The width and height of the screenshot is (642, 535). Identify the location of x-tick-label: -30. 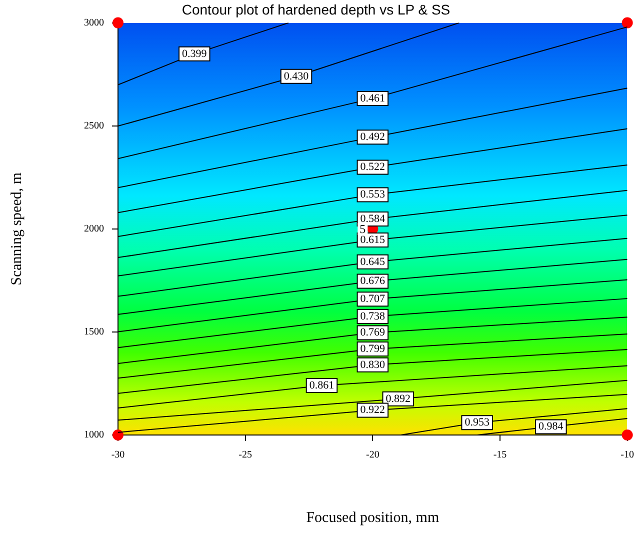
(118, 455).